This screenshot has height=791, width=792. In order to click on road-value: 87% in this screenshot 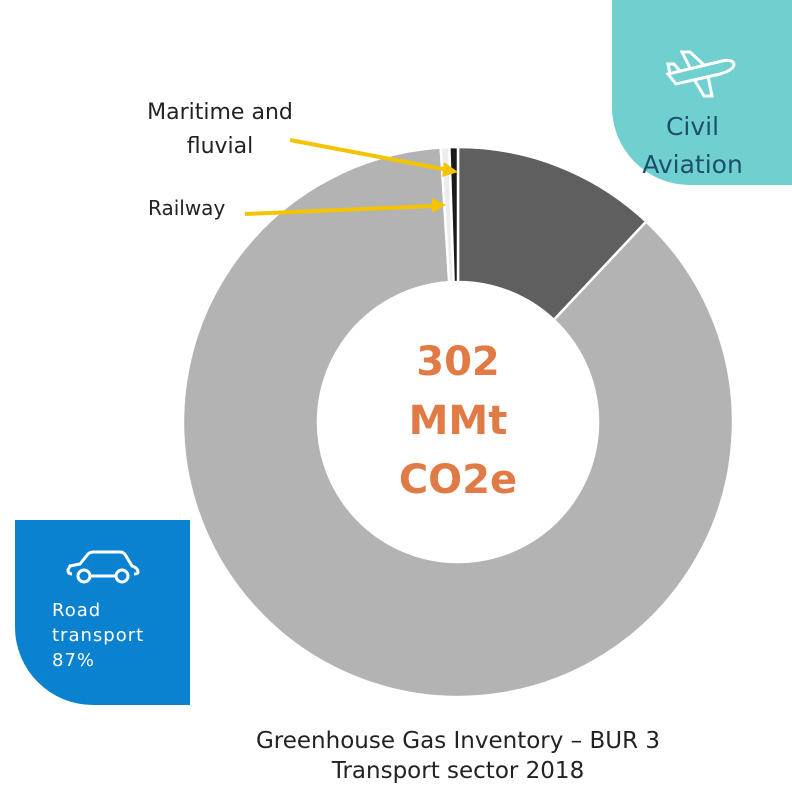, I will do `click(74, 660)`.